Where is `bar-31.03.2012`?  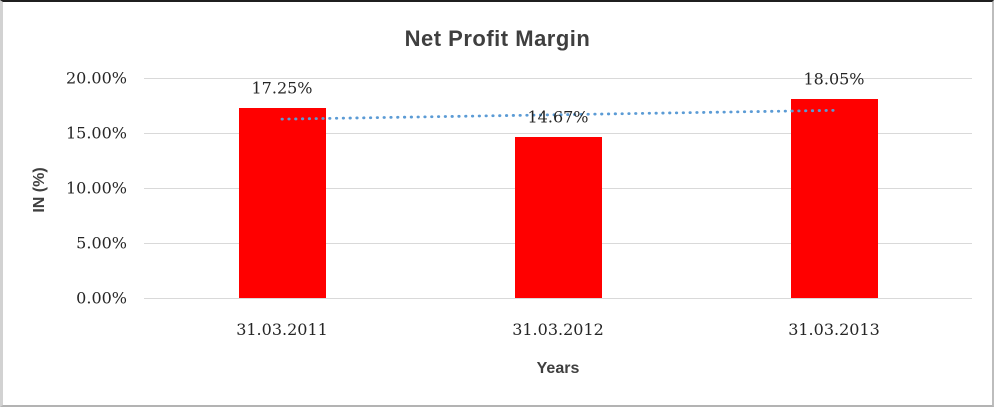
bar-31.03.2012 is located at coordinates (558, 217).